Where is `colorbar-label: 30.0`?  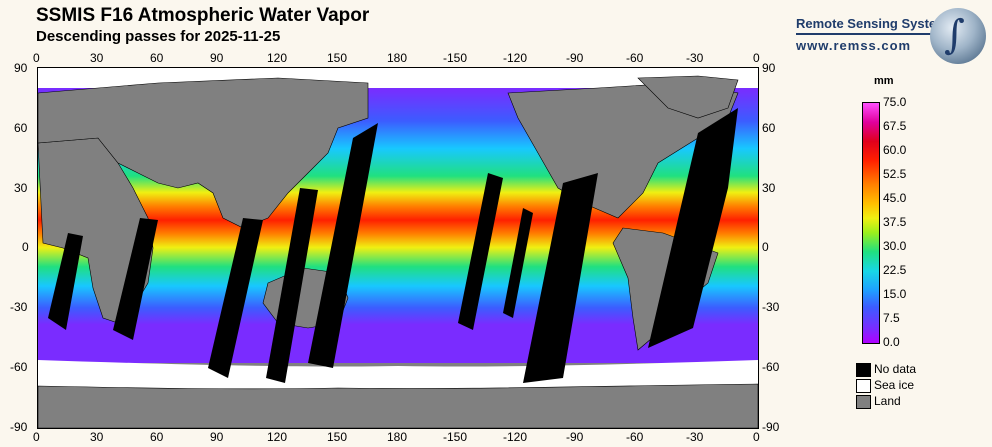 colorbar-label: 30.0 is located at coordinates (895, 246).